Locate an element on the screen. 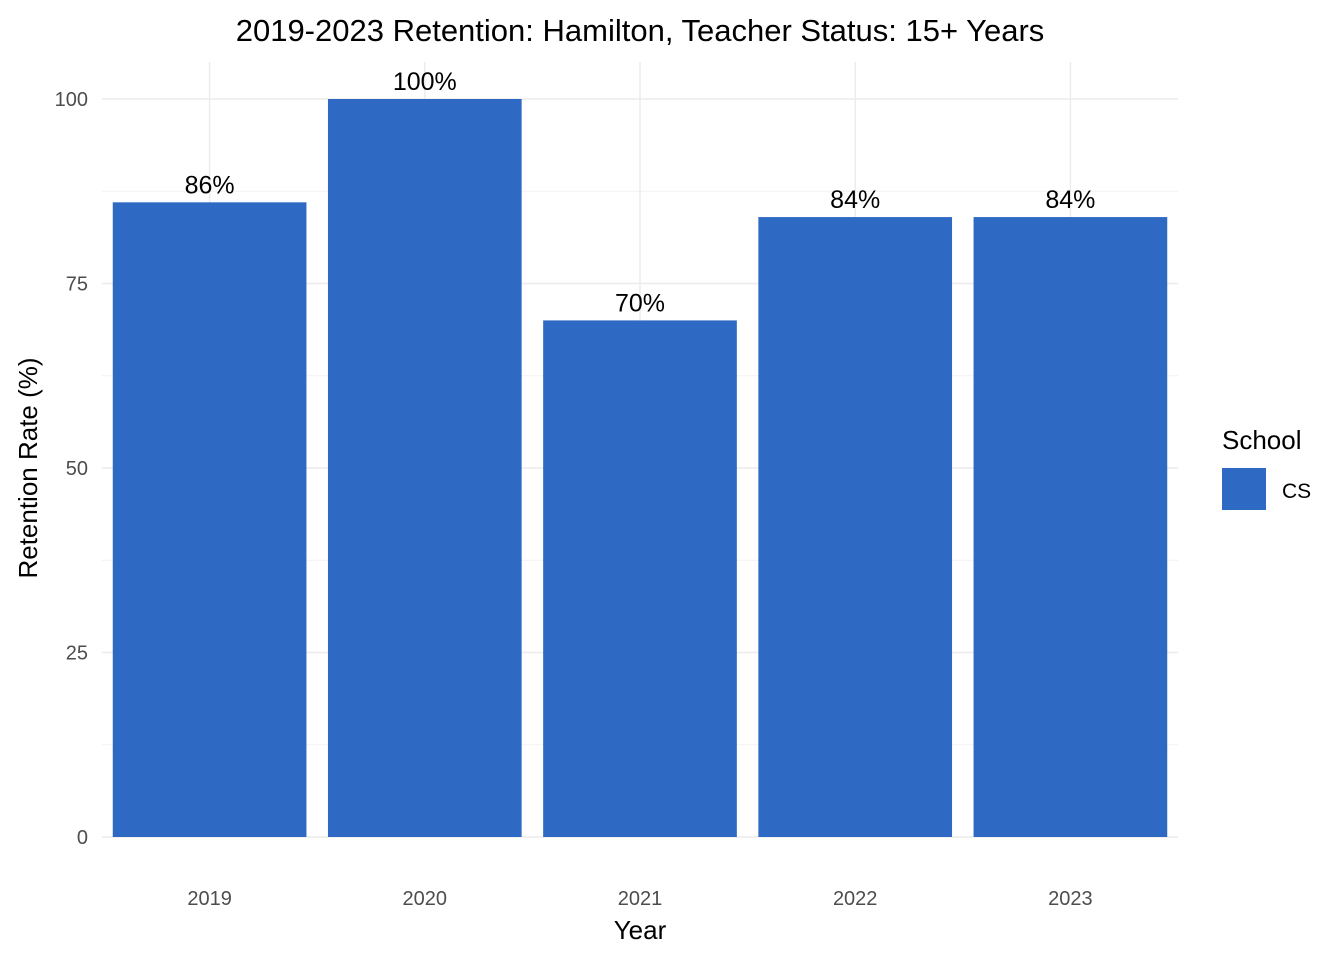 Image resolution: width=1344 pixels, height=965 pixels. bar-2023 is located at coordinates (1070, 527).